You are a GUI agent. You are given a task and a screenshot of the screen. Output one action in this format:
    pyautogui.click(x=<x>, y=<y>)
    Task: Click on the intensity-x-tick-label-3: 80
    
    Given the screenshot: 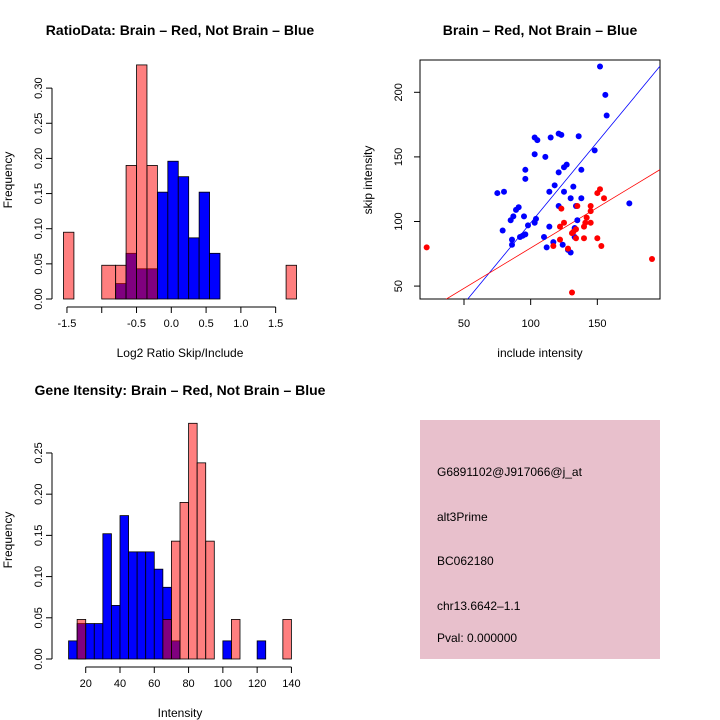 What is the action you would take?
    pyautogui.click(x=188, y=684)
    